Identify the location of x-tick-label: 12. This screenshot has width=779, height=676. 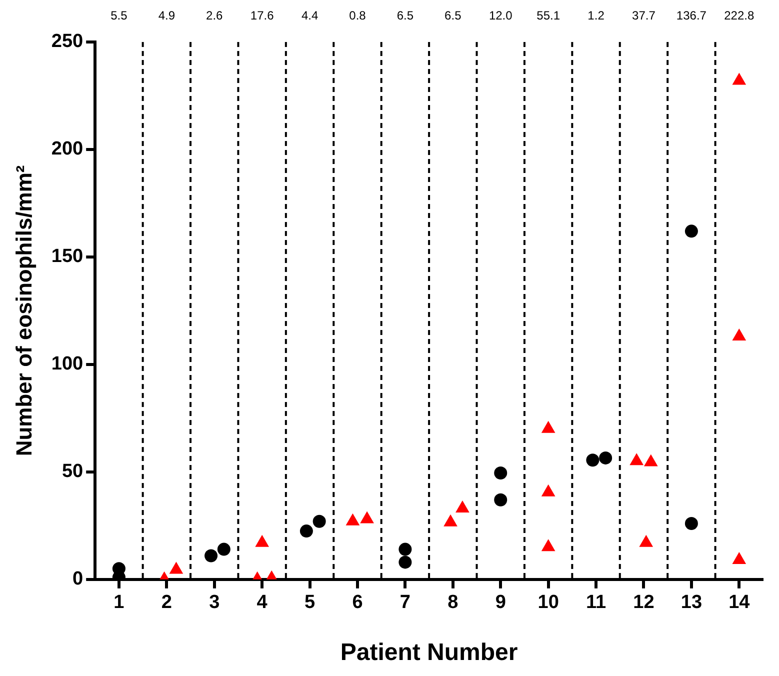
(643, 603).